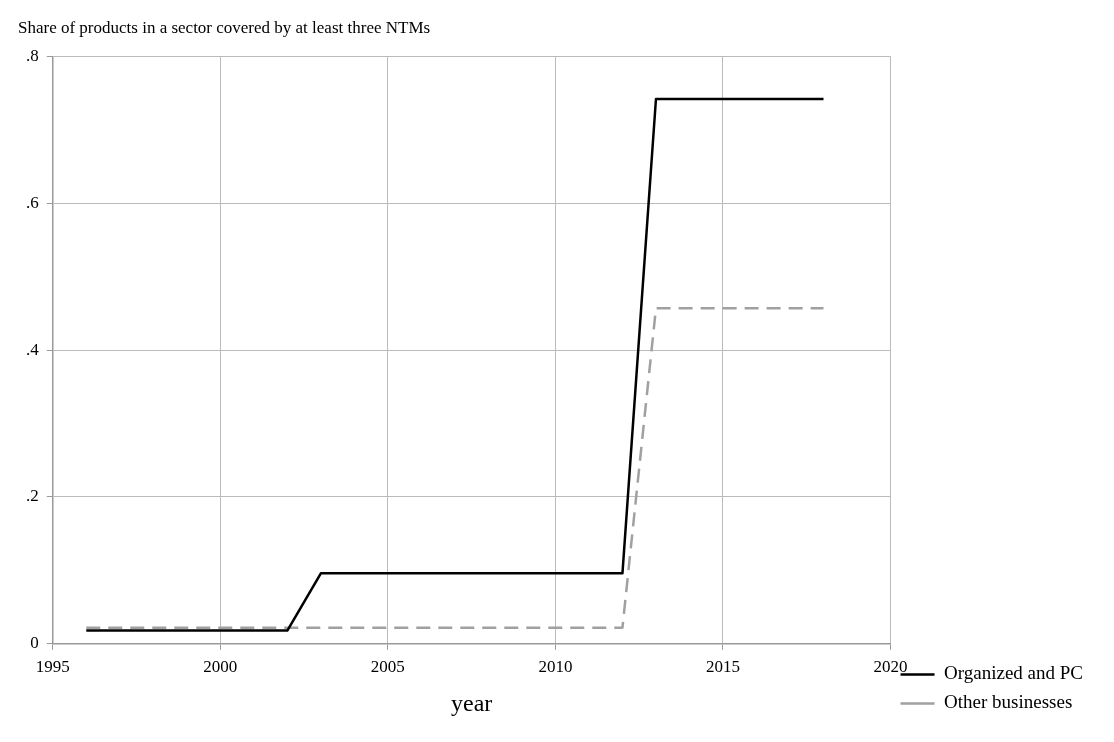 Image resolution: width=1114 pixels, height=742 pixels. I want to click on x-tick-label: 2005, so click(387, 667).